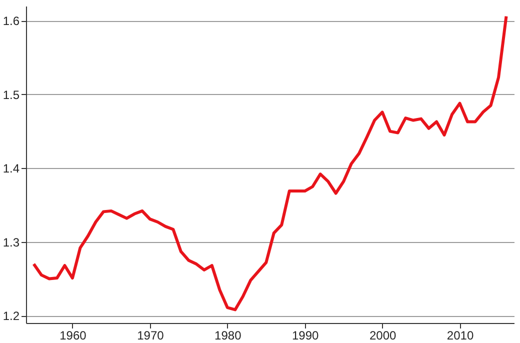 The image size is (520, 343). What do you see at coordinates (150, 335) in the screenshot?
I see `x-tick-label: 1970` at bounding box center [150, 335].